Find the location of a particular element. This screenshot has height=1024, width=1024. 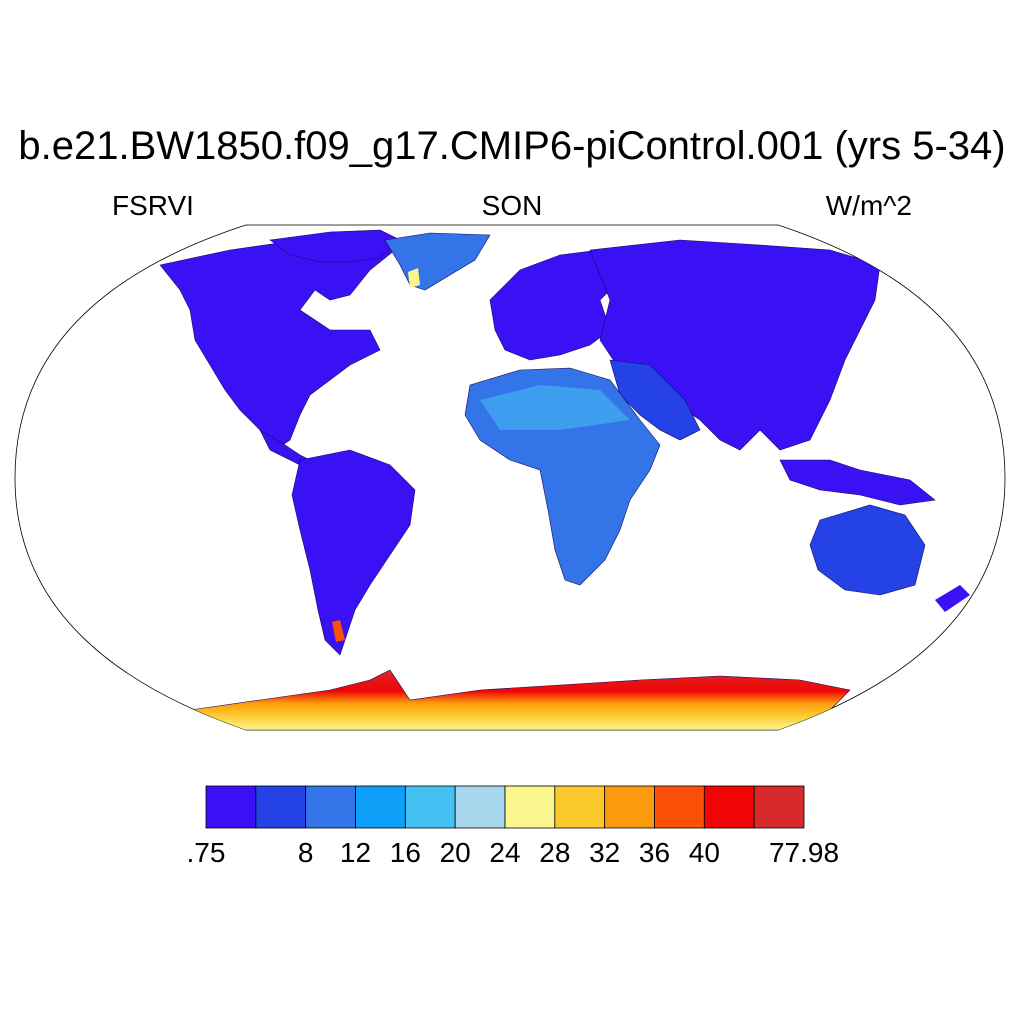

maritime-continent is located at coordinates (857, 482).